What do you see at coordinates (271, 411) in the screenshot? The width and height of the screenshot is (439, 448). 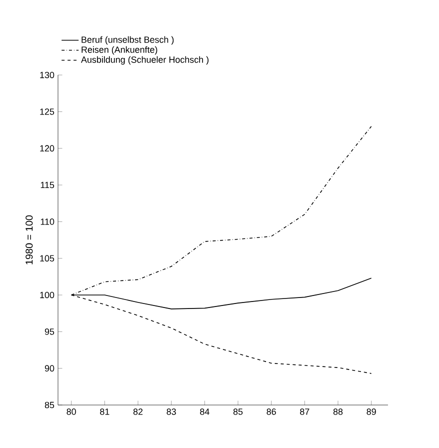 I see `x-tick-label: 86` at bounding box center [271, 411].